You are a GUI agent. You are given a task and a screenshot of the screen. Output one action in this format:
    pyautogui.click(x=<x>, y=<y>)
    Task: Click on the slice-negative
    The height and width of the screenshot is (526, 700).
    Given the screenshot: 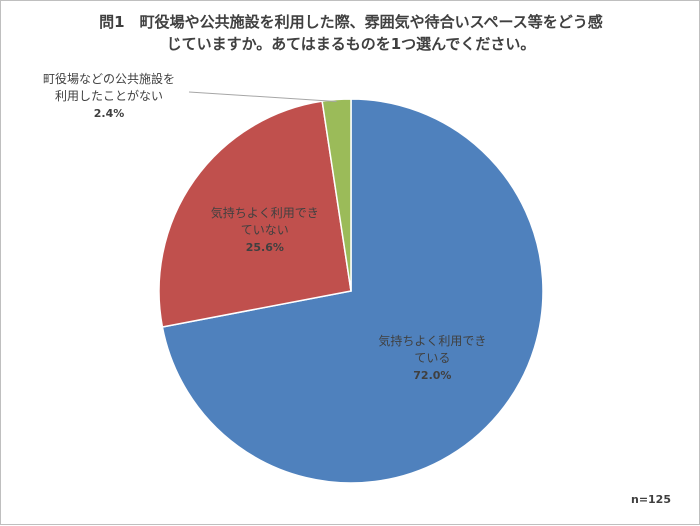 What is the action you would take?
    pyautogui.click(x=255, y=214)
    